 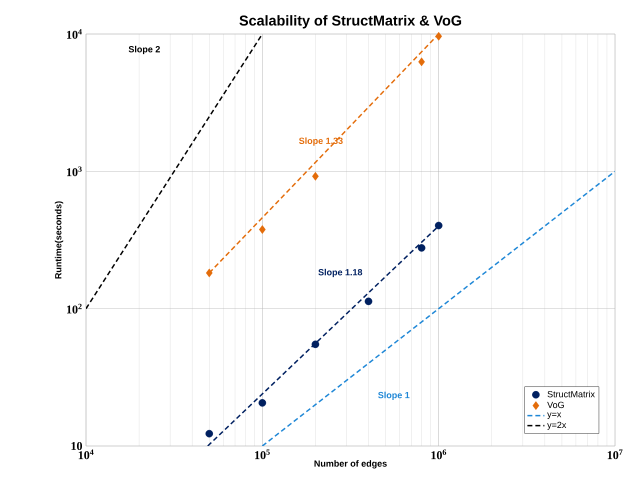 What do you see at coordinates (555, 405) in the screenshot?
I see `legend-label: VoG` at bounding box center [555, 405].